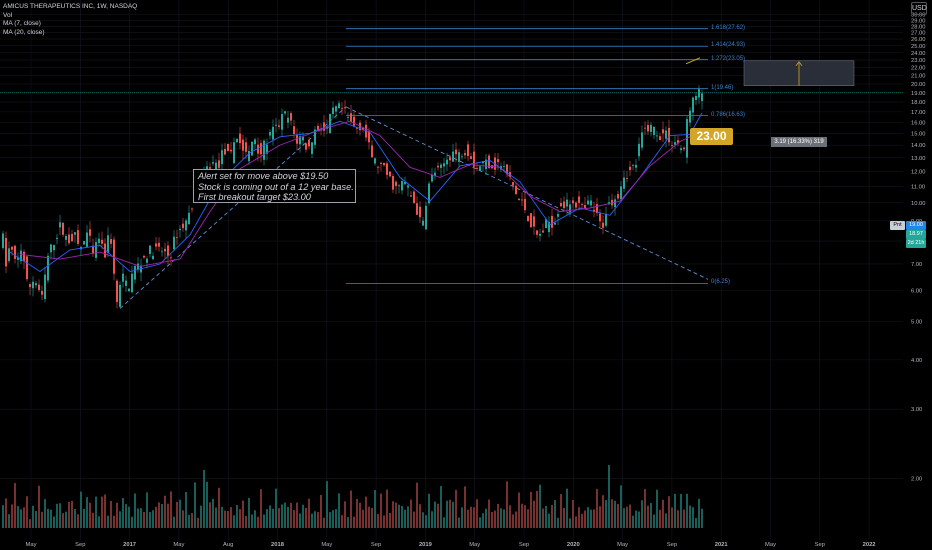 The height and width of the screenshot is (550, 932). I want to click on x-tick-label: May, so click(770, 545).